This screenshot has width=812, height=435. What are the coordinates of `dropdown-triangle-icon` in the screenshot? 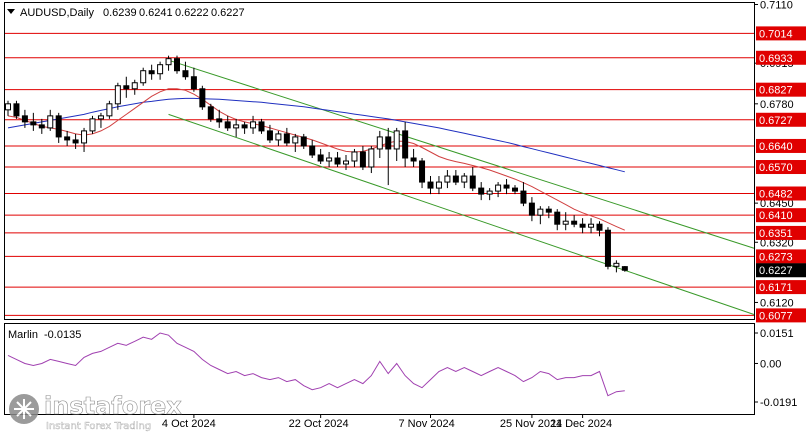 It's located at (11, 11).